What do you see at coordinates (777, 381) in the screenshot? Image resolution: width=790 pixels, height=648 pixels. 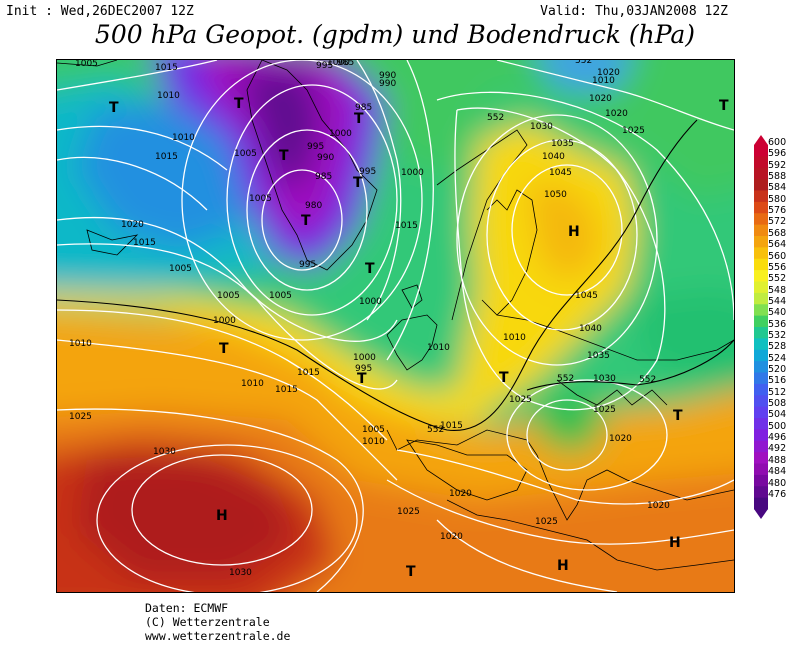 I see `scale-label: 516` at bounding box center [777, 381].